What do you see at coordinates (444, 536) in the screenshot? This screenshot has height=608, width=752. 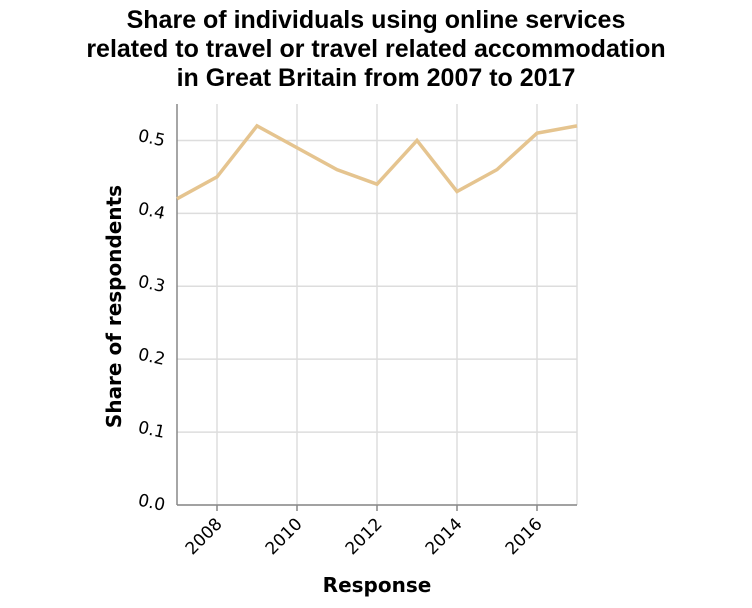 I see `x-tick-label: 2014` at bounding box center [444, 536].